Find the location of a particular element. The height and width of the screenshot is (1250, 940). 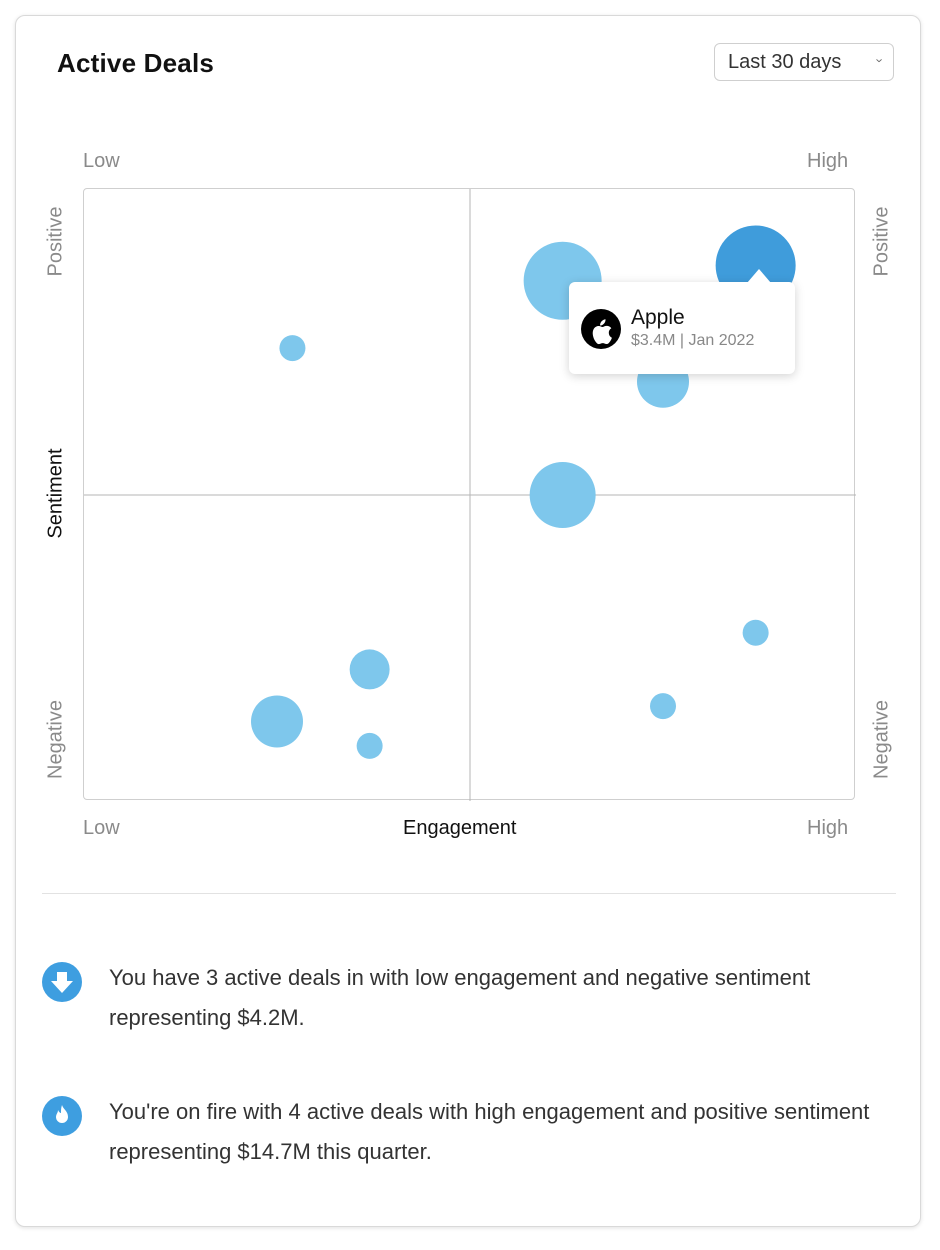

y-axis-title: Sentiment is located at coordinates (55, 493).